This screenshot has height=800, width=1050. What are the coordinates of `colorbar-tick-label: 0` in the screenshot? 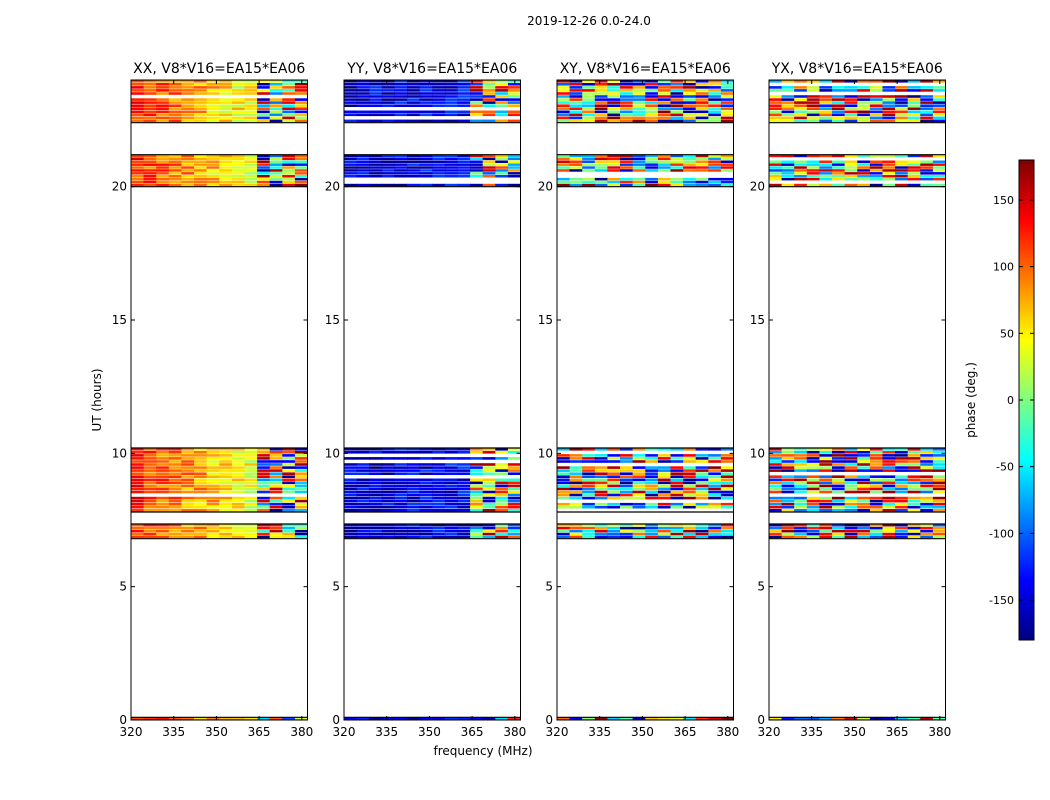 It's located at (1010, 400).